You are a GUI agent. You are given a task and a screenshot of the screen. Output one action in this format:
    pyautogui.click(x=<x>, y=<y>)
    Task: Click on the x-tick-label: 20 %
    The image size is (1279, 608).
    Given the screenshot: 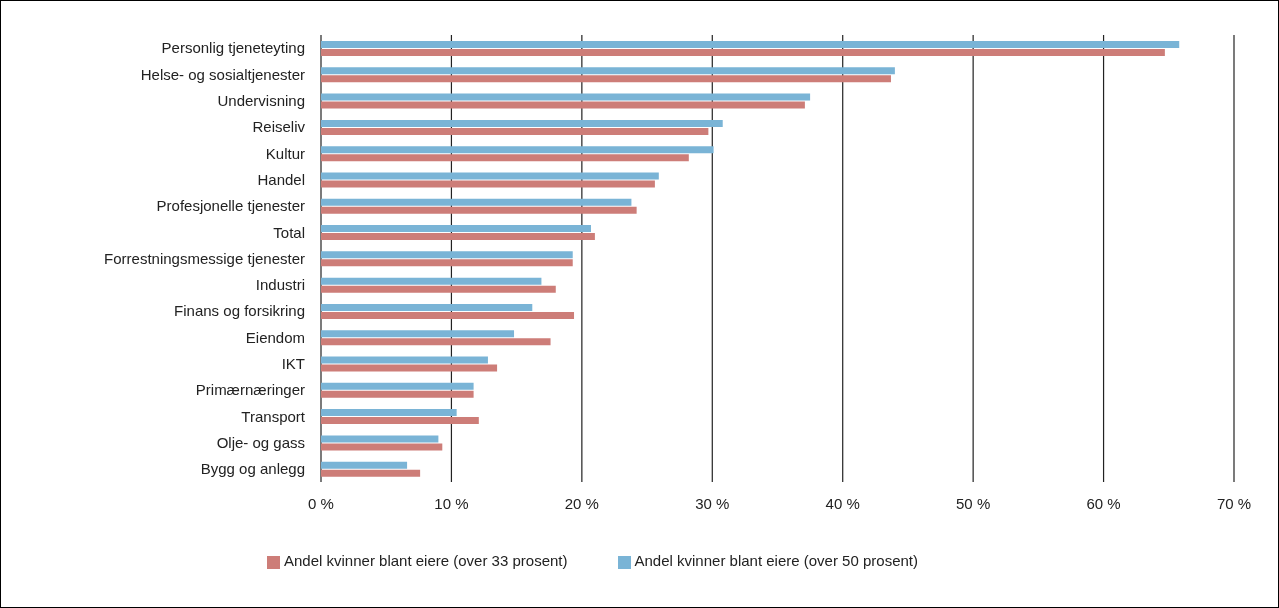 What is the action you would take?
    pyautogui.click(x=581, y=503)
    